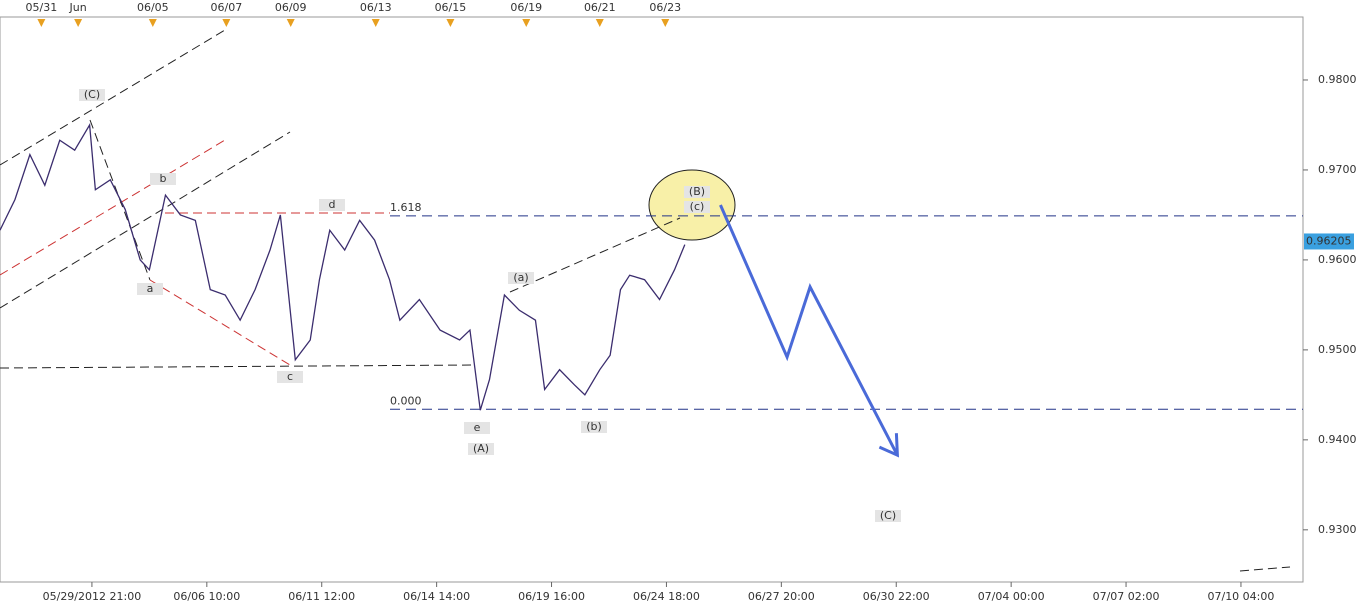 The height and width of the screenshot is (608, 1360). I want to click on wave-label: c, so click(290, 376).